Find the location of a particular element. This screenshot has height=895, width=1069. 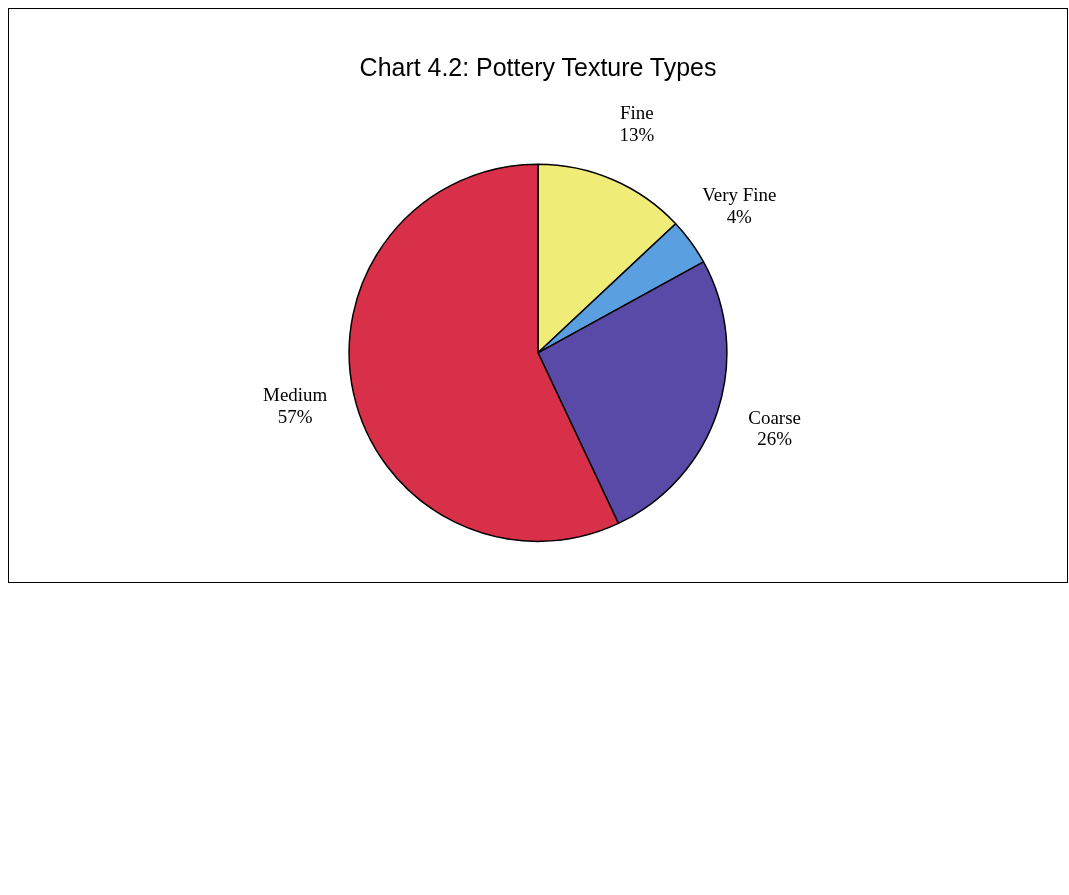

slice-label: Very Fine is located at coordinates (739, 194).